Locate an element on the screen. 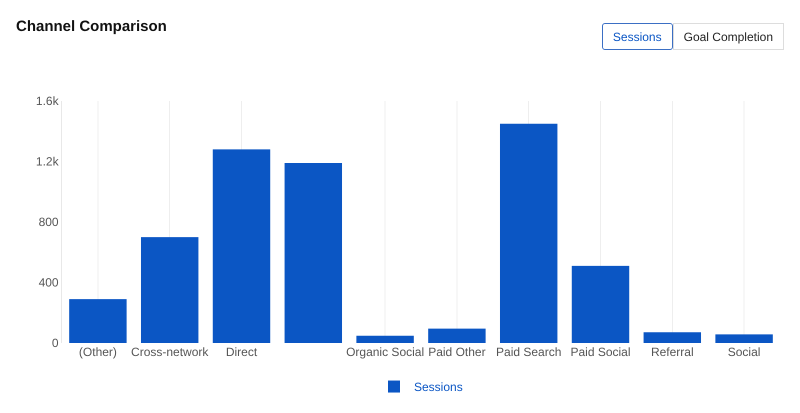  text: Sessions is located at coordinates (637, 36).